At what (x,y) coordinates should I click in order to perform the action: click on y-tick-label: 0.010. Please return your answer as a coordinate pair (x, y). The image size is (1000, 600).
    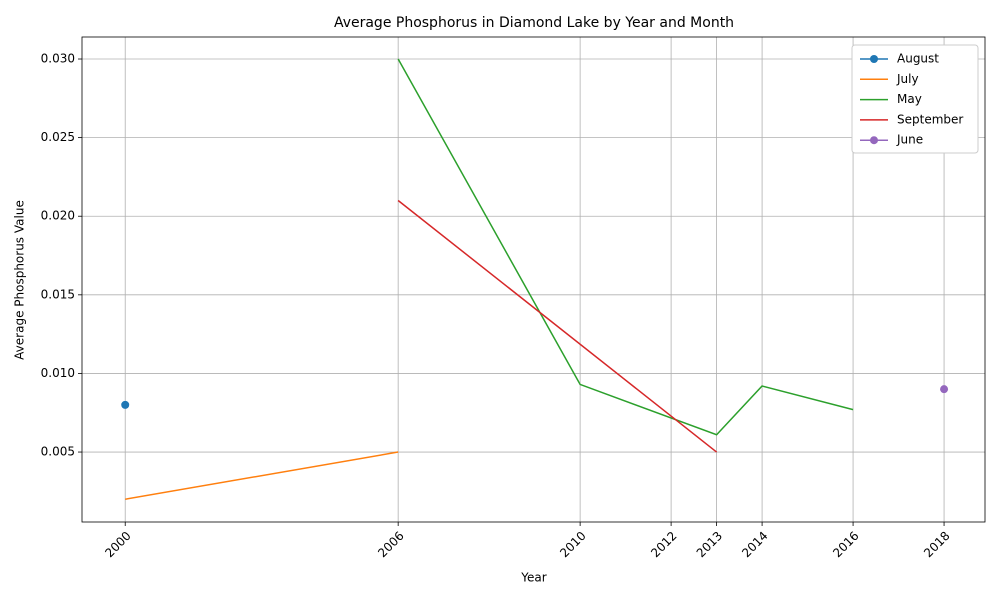
    Looking at the image, I should click on (58, 373).